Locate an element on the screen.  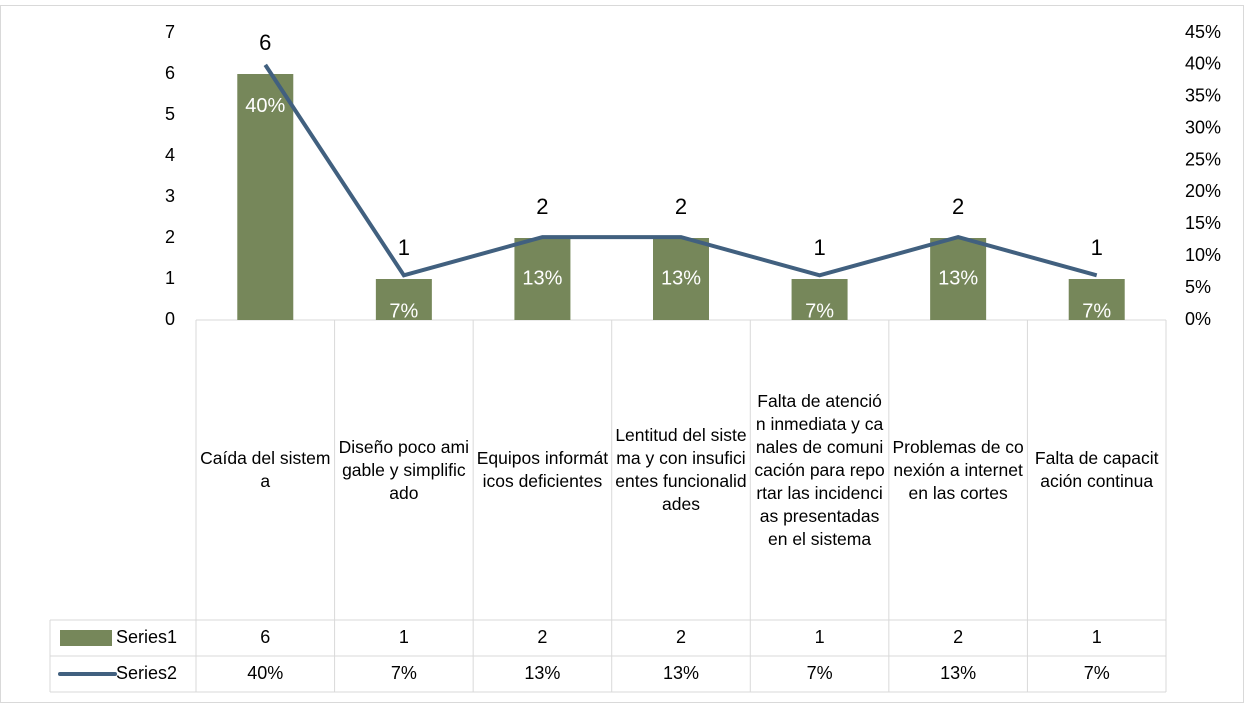
y-tick-label: 6 is located at coordinates (170, 73).